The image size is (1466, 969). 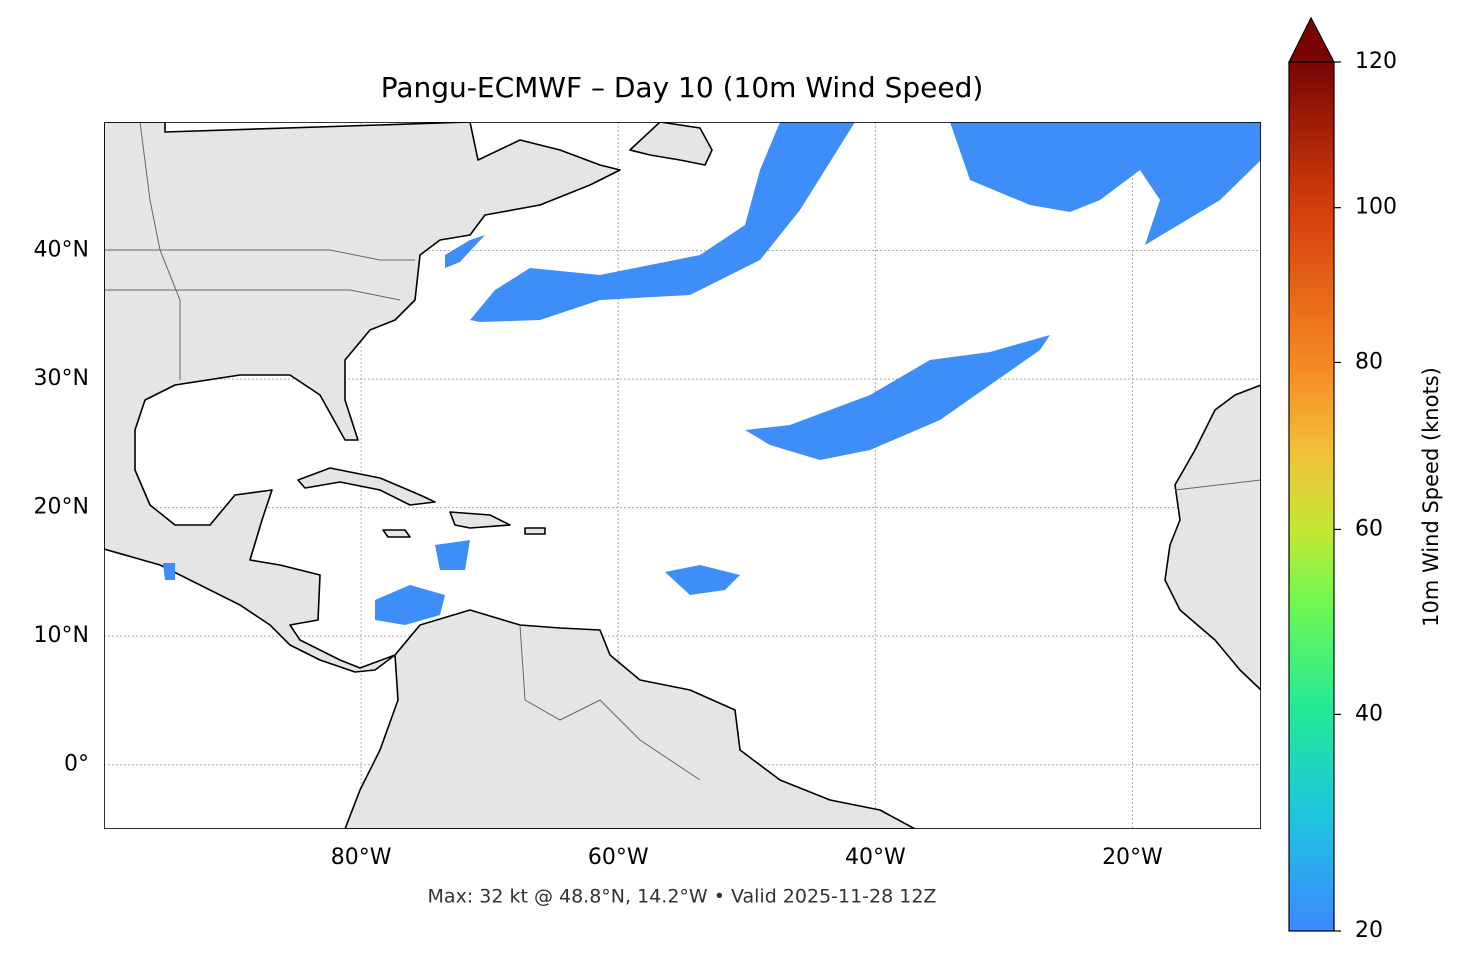 I want to click on africa, so click(x=1212, y=537).